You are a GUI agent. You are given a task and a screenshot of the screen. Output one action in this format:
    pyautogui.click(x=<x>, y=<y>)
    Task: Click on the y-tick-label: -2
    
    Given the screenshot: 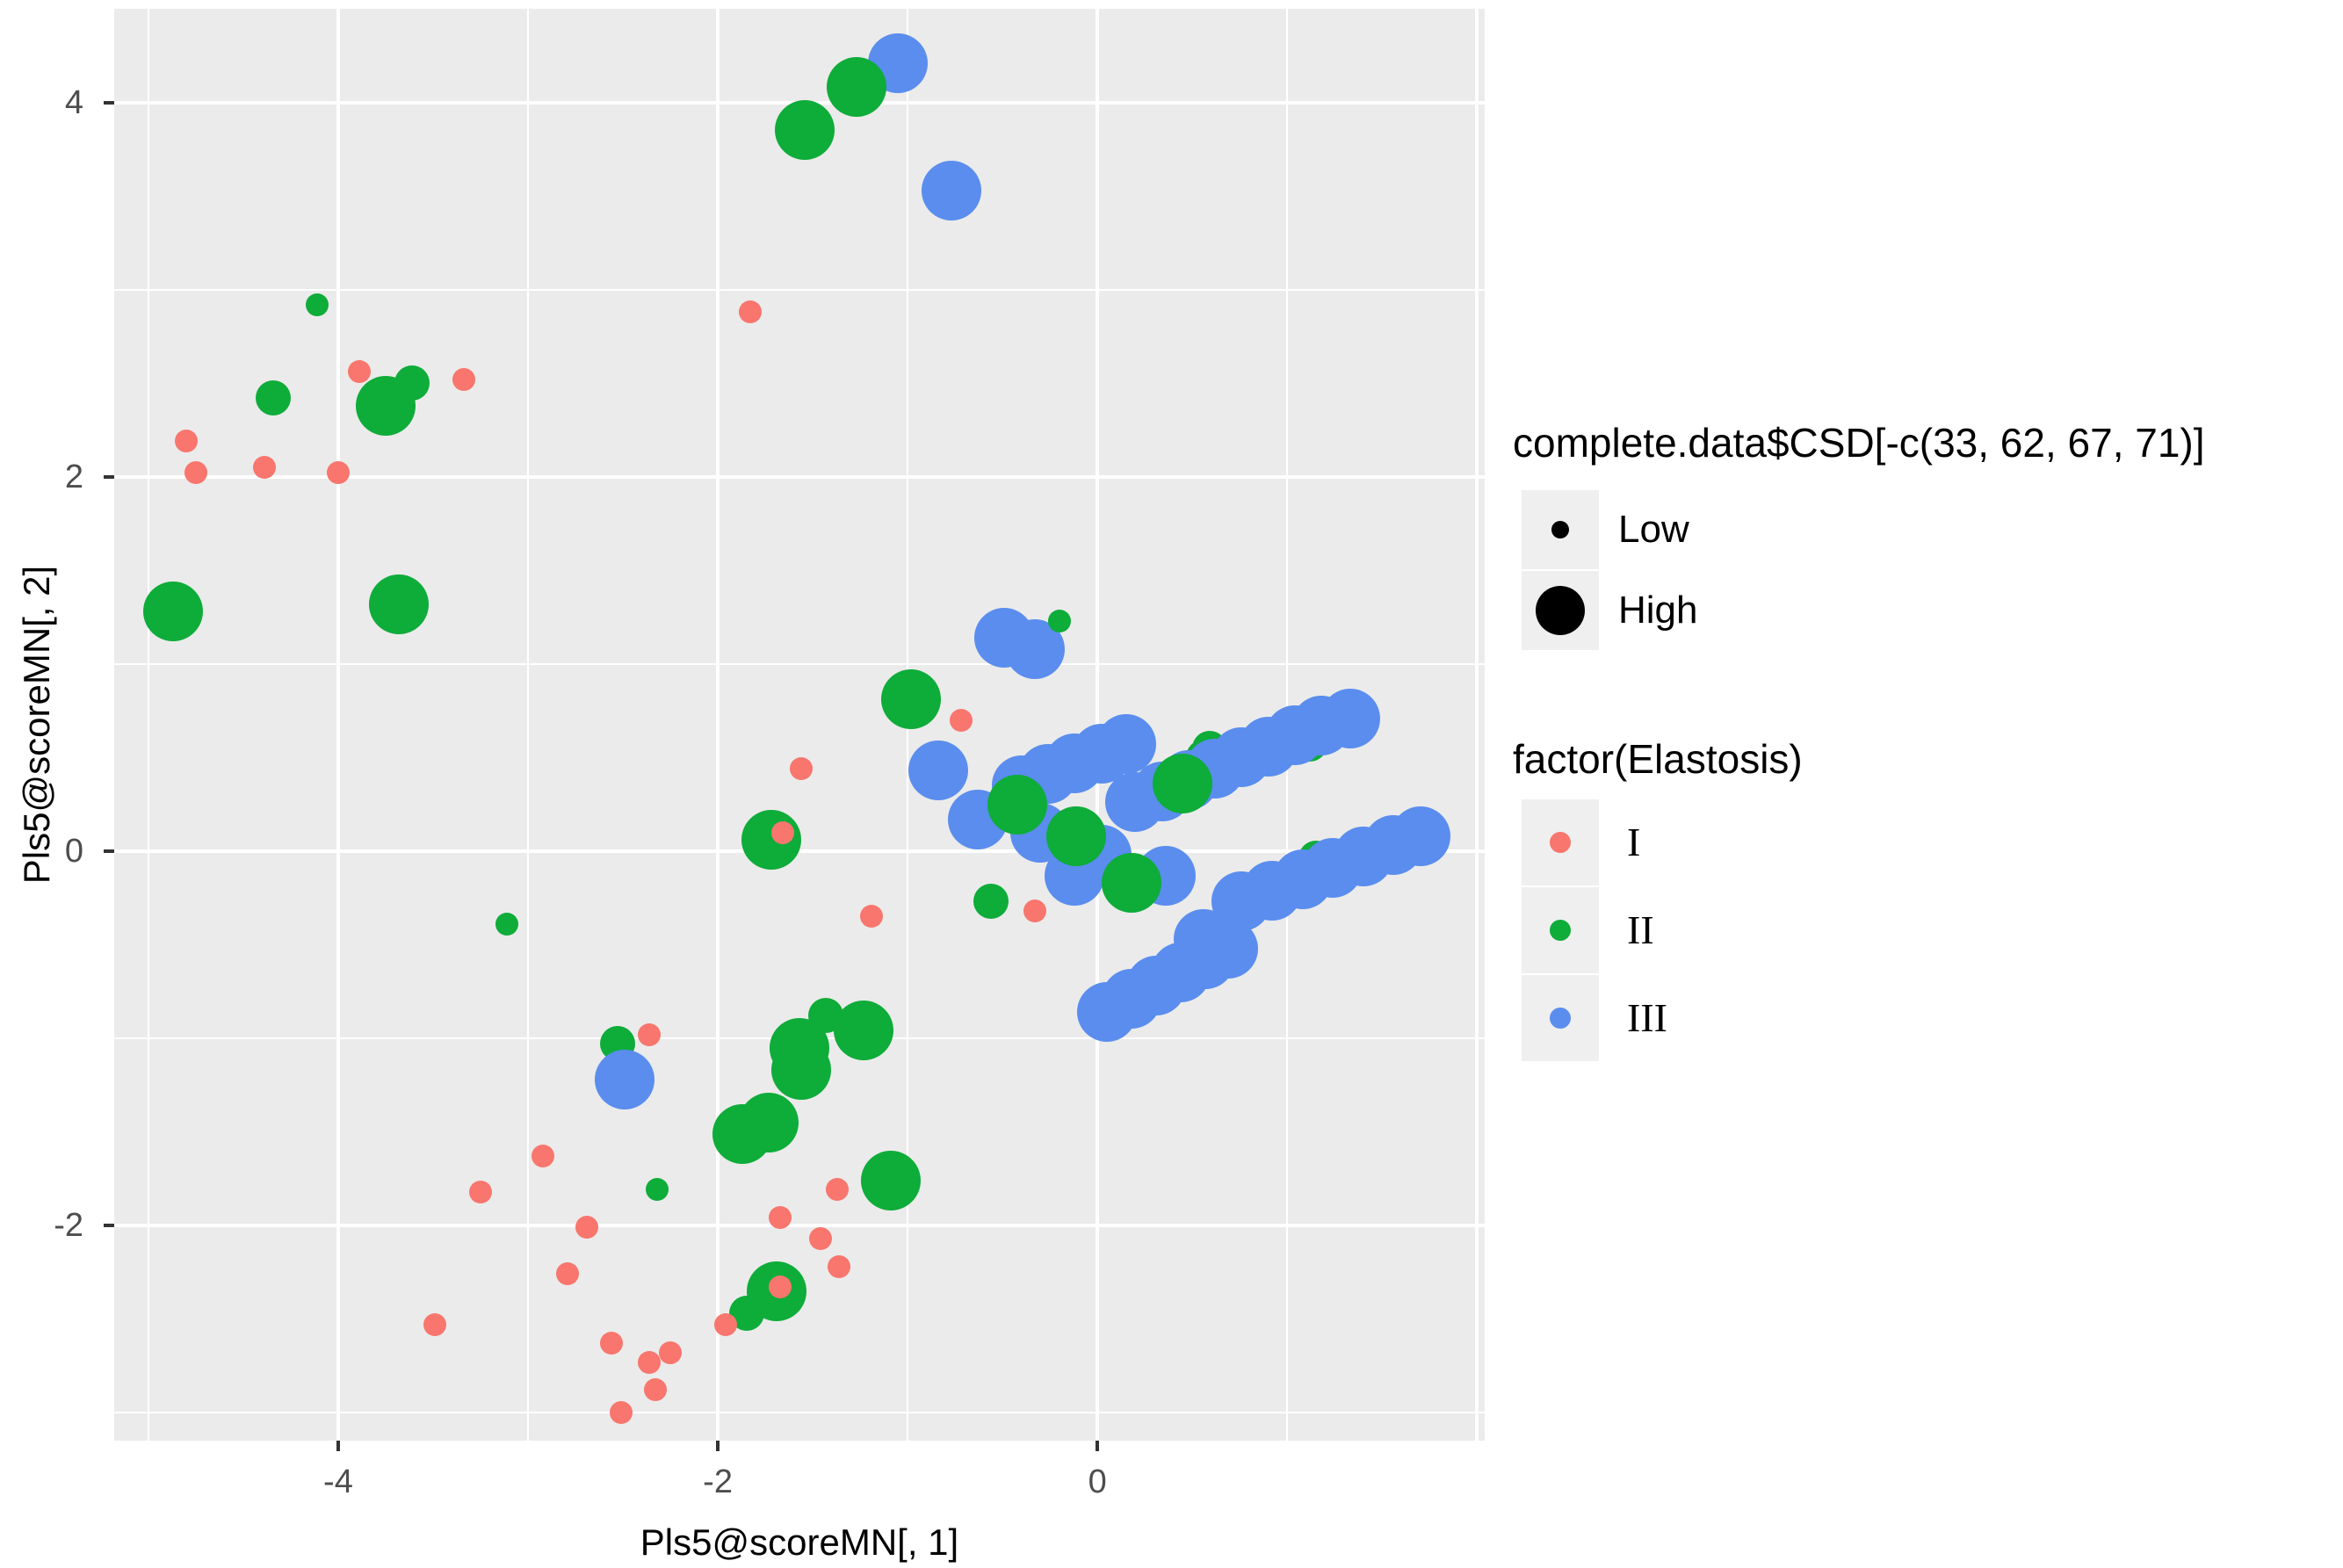 What is the action you would take?
    pyautogui.click(x=68, y=1225)
    